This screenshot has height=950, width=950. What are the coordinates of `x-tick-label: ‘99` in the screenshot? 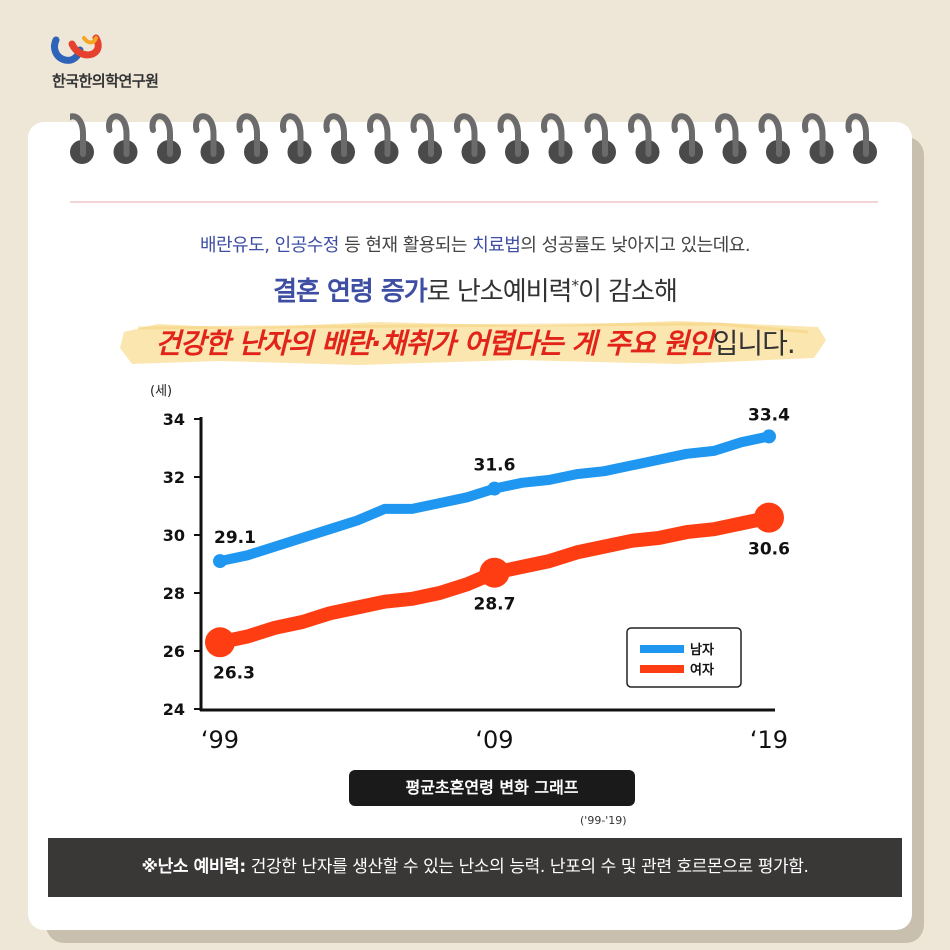 It's located at (220, 740).